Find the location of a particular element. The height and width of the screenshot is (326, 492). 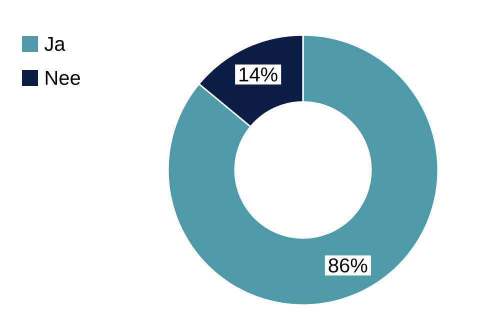

data-label: 86% is located at coordinates (348, 265).